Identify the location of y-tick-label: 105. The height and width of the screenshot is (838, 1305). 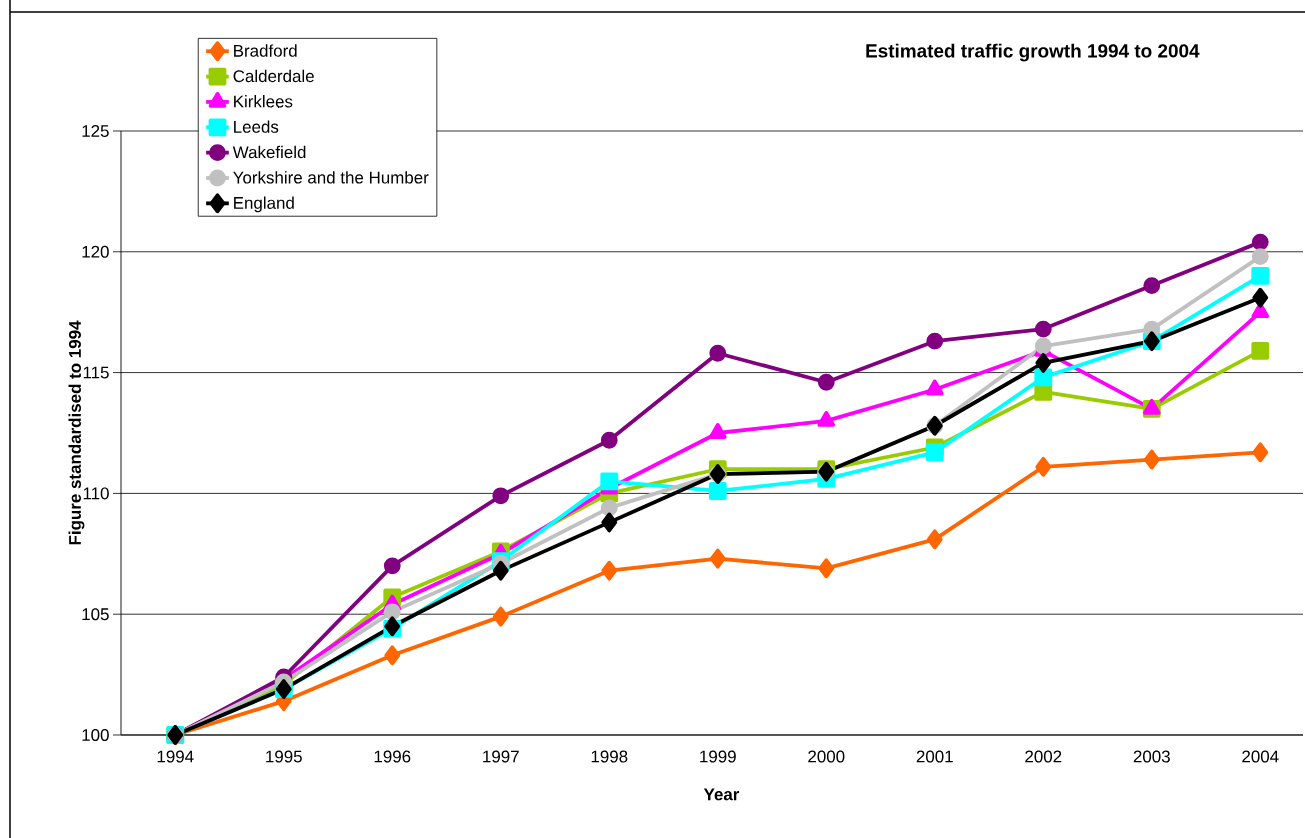
(95, 614).